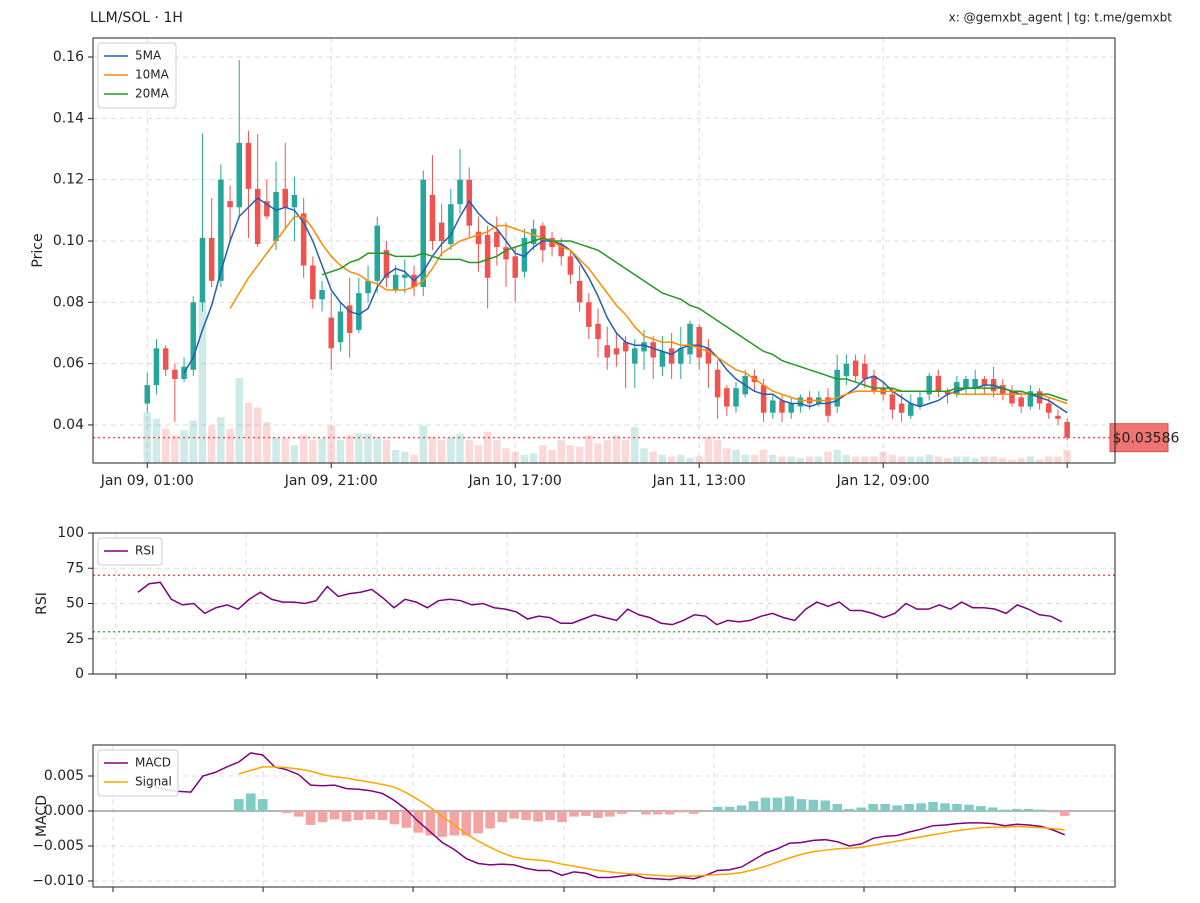  What do you see at coordinates (153, 763) in the screenshot?
I see `legend-label: MACD` at bounding box center [153, 763].